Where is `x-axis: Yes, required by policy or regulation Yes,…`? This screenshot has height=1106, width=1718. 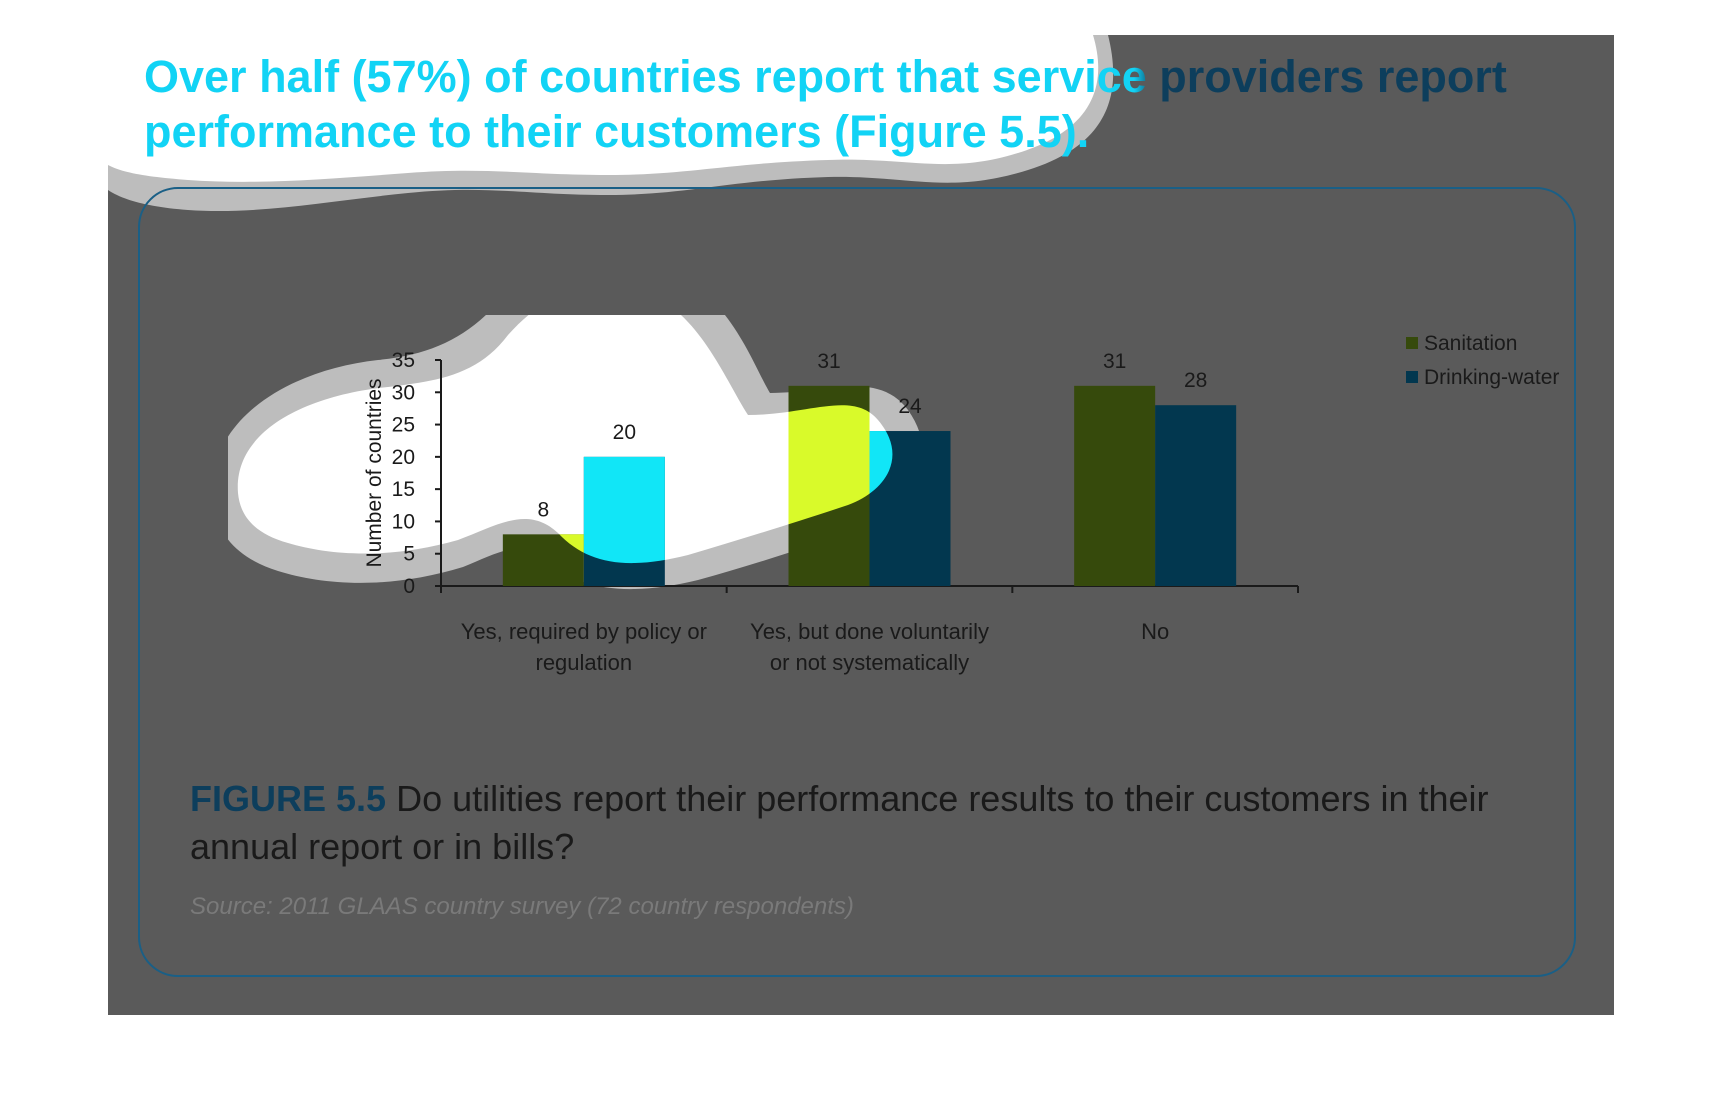 x-axis: Yes, required by policy or regulation Yes,… is located at coordinates (869, 630).